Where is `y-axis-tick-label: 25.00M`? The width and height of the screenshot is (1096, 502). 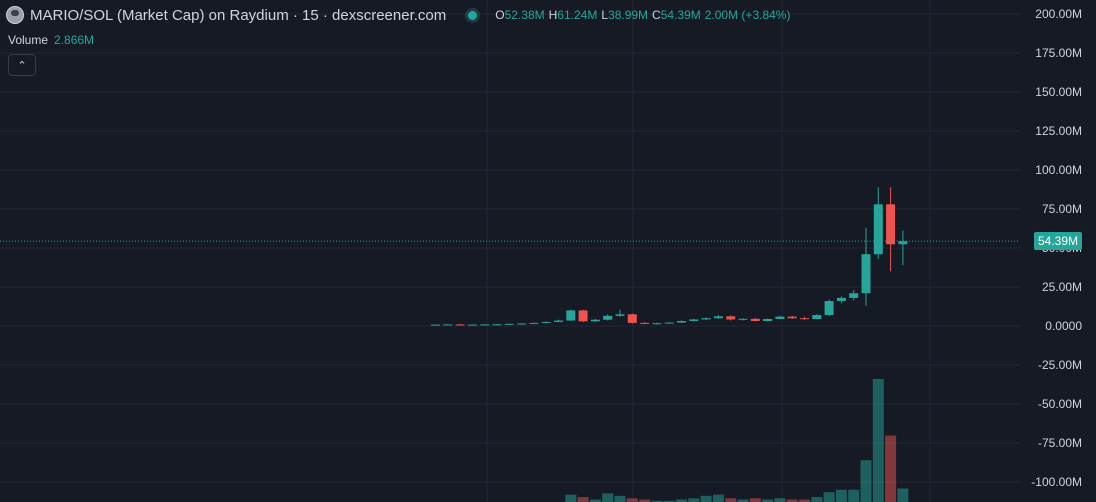 y-axis-tick-label: 25.00M is located at coordinates (1061, 287).